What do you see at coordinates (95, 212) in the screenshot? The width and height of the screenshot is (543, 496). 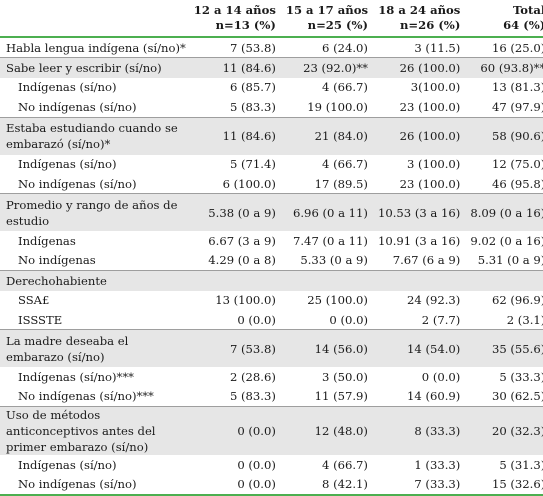 I see `row-label: Promedio y rango de años de estudio` at bounding box center [95, 212].